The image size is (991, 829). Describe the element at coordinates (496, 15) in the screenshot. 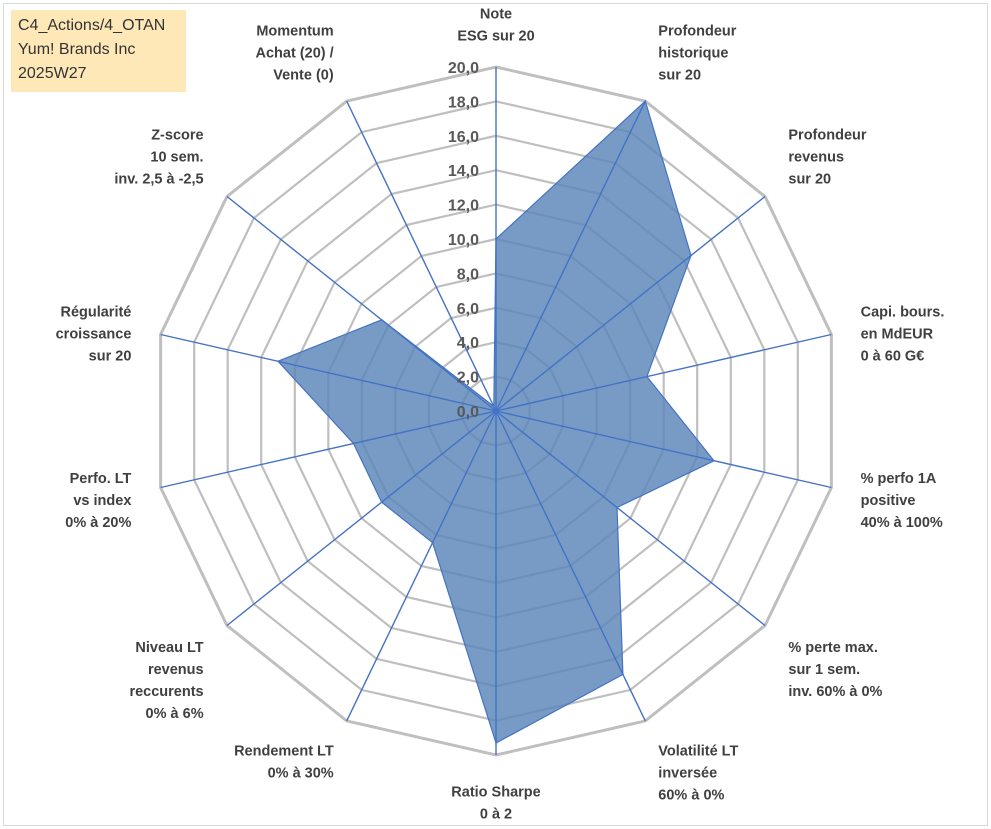

I see `category-label-line: Note` at that location.